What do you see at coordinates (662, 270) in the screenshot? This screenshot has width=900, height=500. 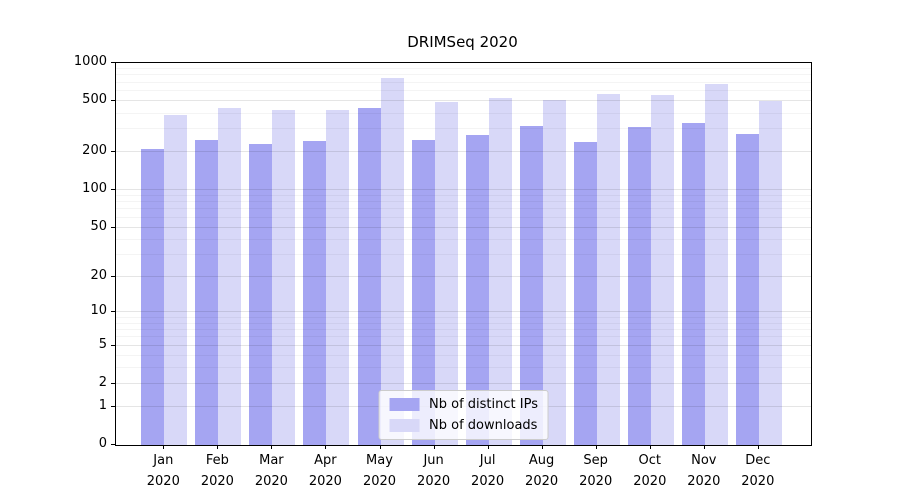 I see `bar-downloads-oct` at bounding box center [662, 270].